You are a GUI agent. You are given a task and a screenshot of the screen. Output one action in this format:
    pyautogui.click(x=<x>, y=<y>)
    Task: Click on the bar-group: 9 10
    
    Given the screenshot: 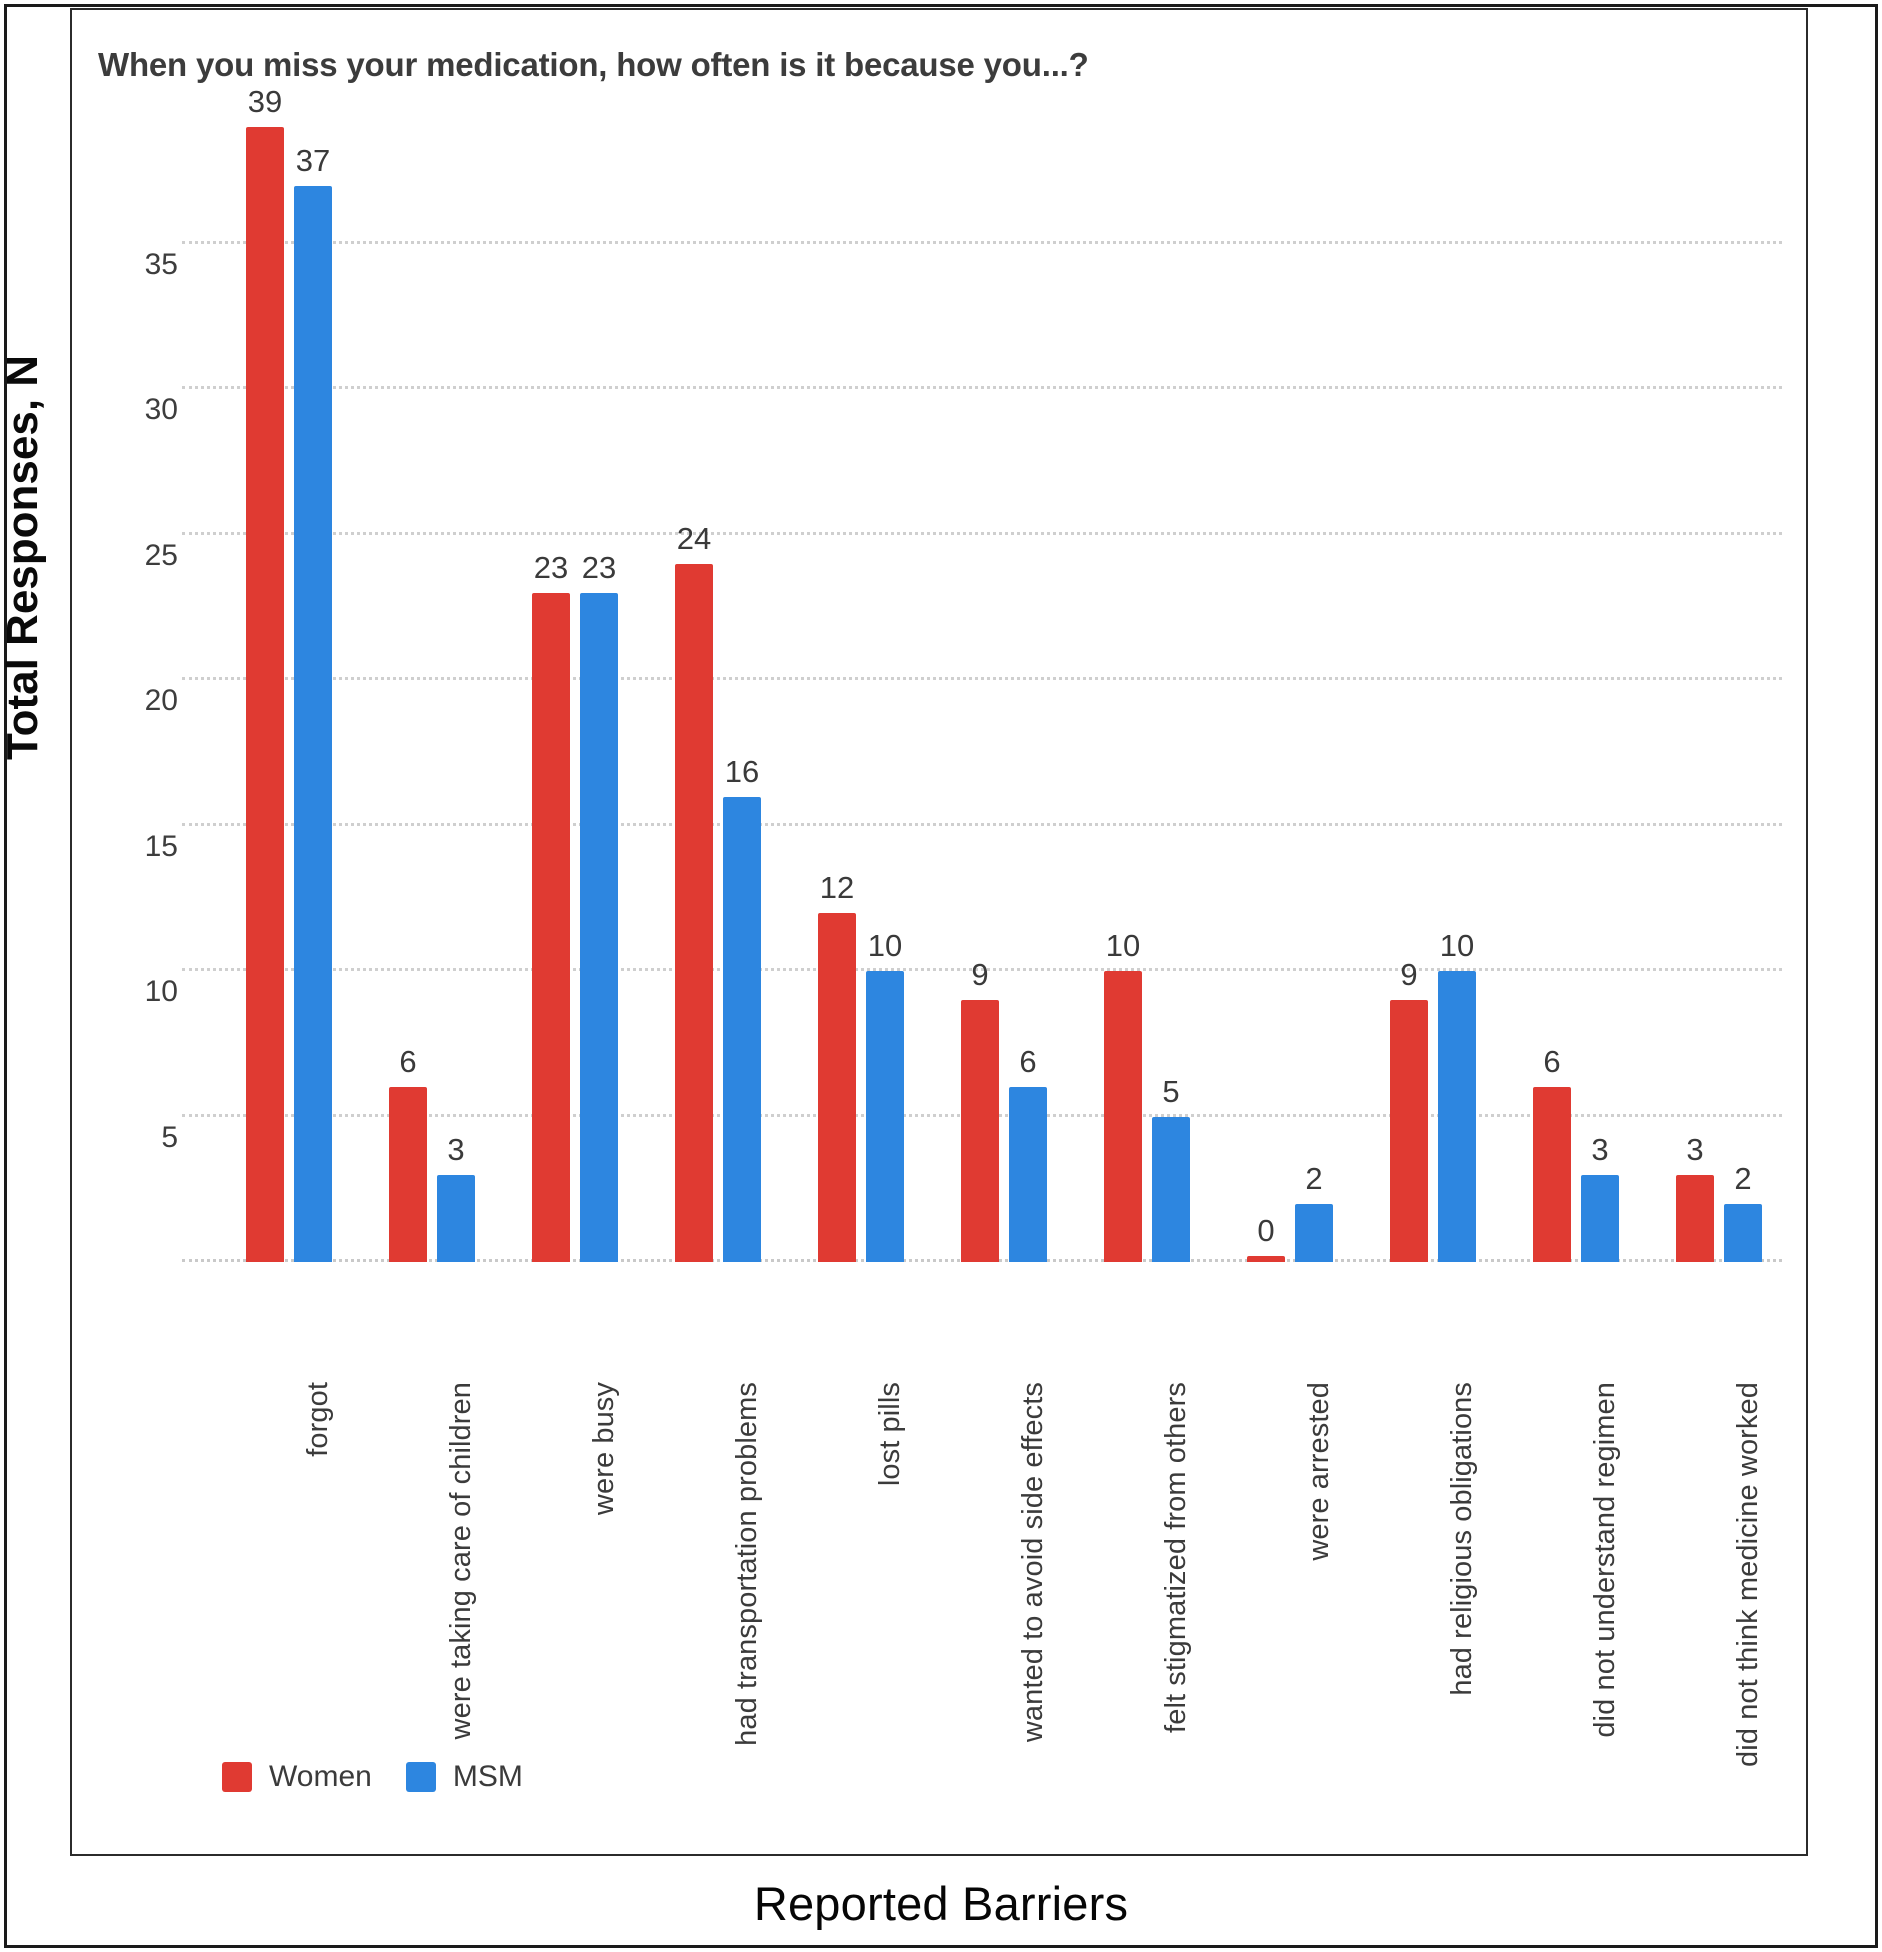 What is the action you would take?
    pyautogui.click(x=1435, y=686)
    